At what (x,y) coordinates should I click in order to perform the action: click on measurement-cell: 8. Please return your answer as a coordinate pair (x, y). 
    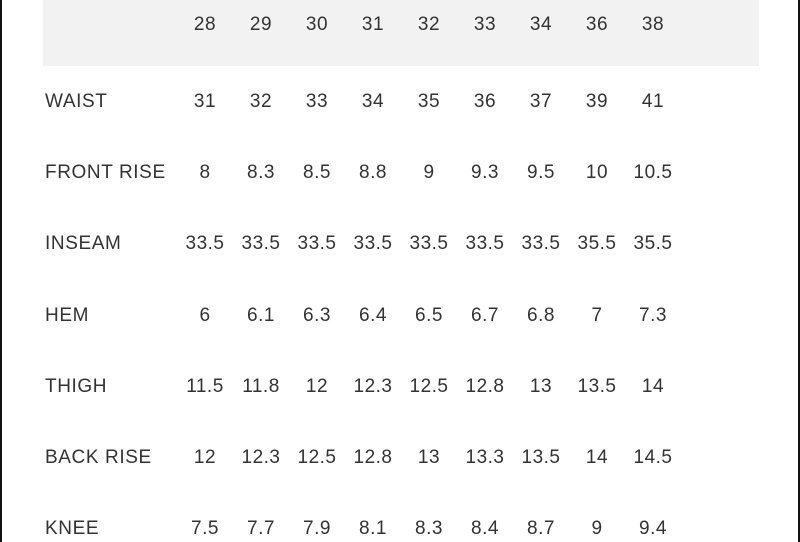
    Looking at the image, I should click on (205, 172).